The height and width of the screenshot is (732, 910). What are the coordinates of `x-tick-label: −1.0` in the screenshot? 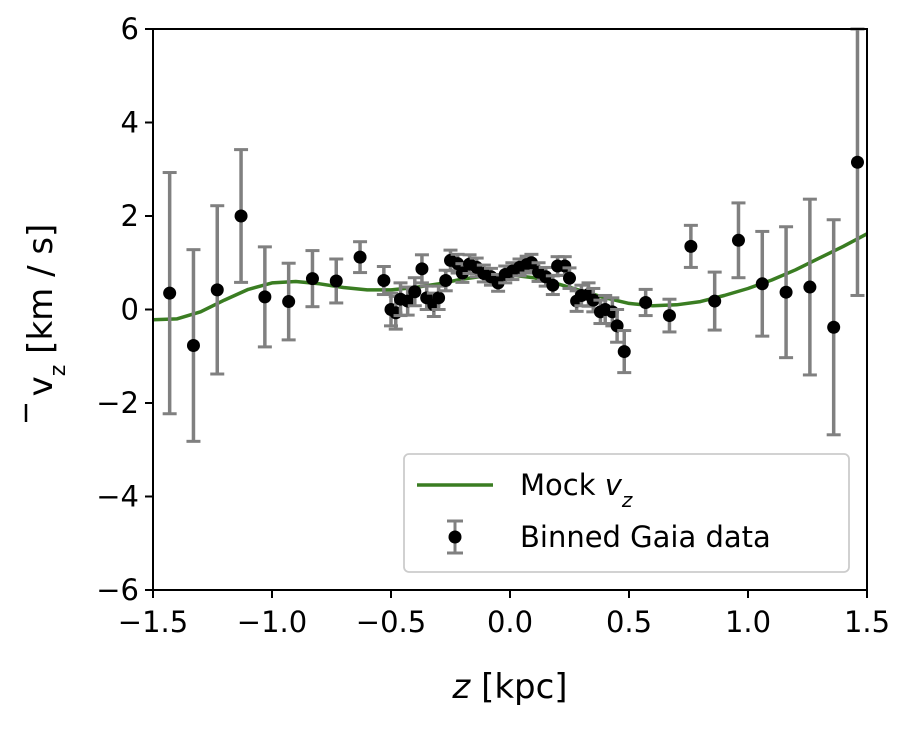 It's located at (272, 622).